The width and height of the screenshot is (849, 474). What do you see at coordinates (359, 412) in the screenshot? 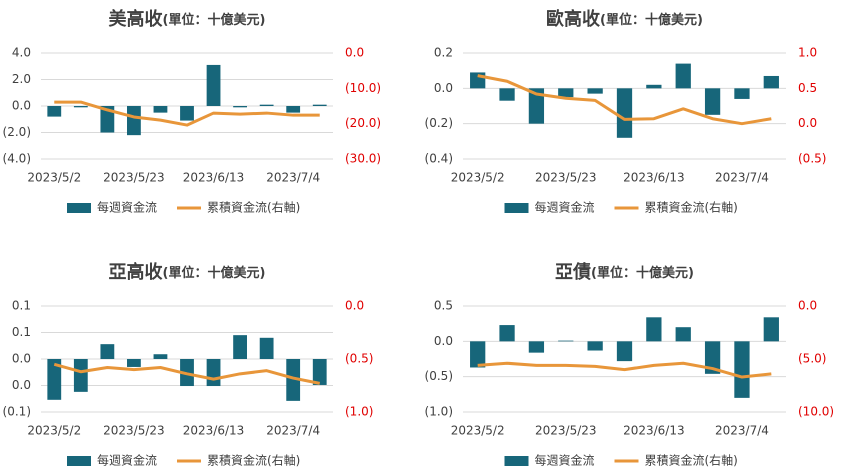
I see `y2-tick-label: (1.0)` at bounding box center [359, 412].